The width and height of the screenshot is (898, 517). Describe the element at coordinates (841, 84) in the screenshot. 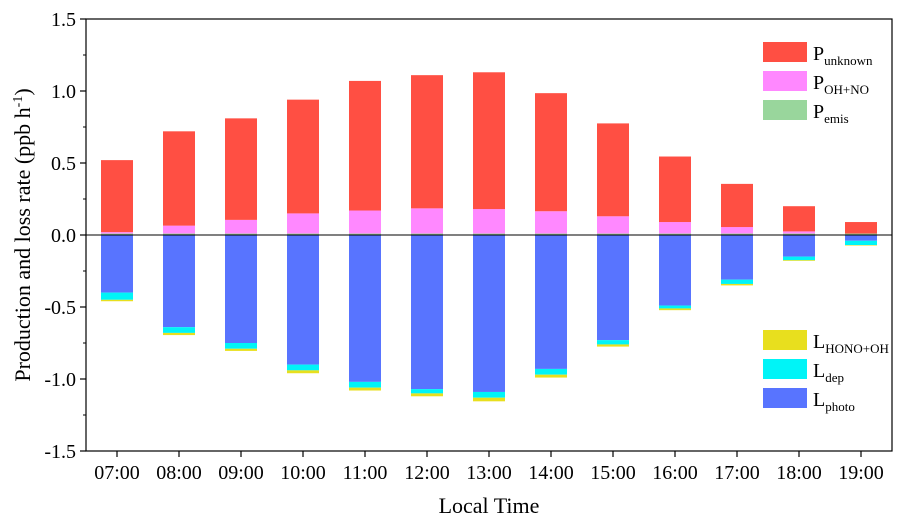

I see `legend-label-p-oh-no: POH+NO` at that location.